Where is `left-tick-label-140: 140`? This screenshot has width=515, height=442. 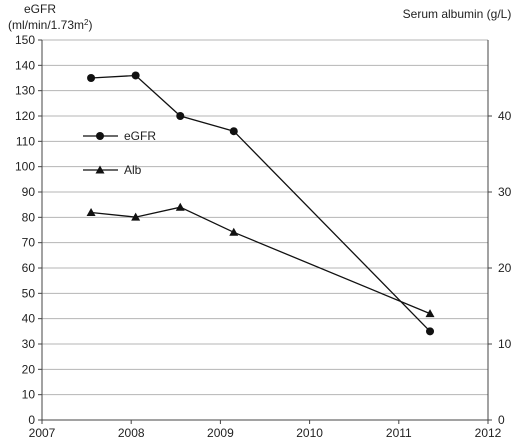
left-tick-label-140: 140 is located at coordinates (25, 65).